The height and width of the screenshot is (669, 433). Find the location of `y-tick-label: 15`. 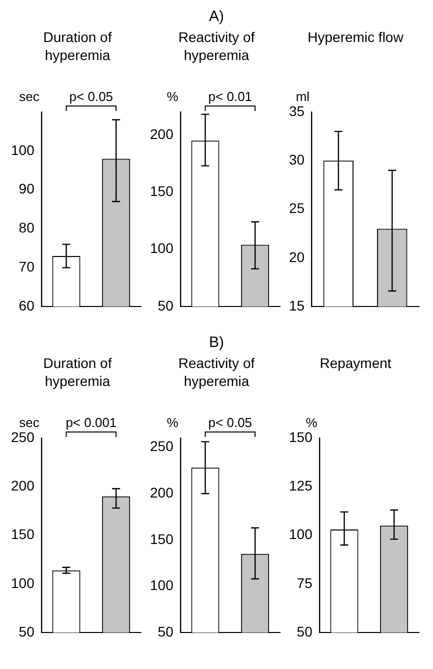

y-tick-label: 15 is located at coordinates (296, 305).